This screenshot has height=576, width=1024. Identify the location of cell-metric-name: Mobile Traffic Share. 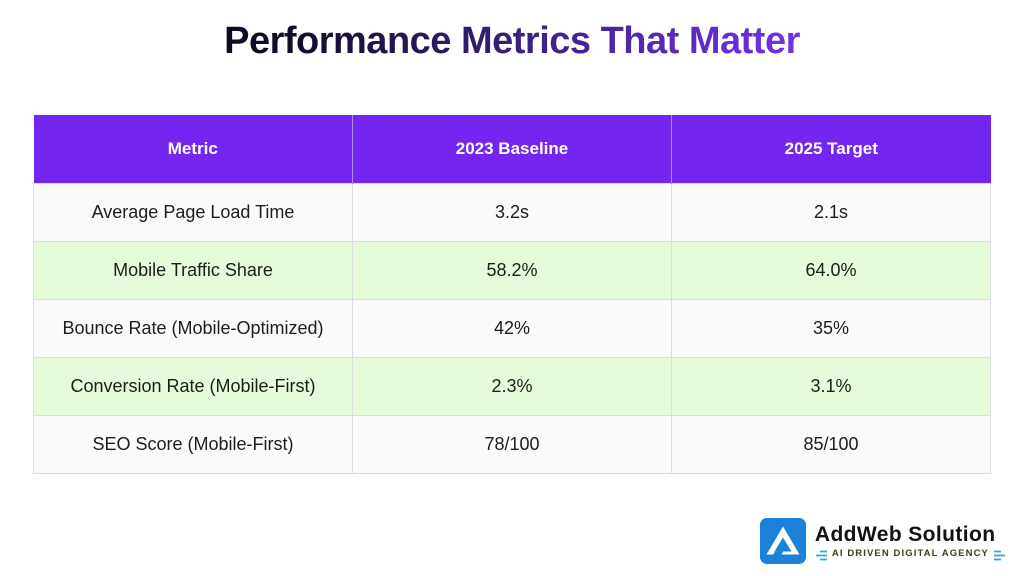
(193, 270).